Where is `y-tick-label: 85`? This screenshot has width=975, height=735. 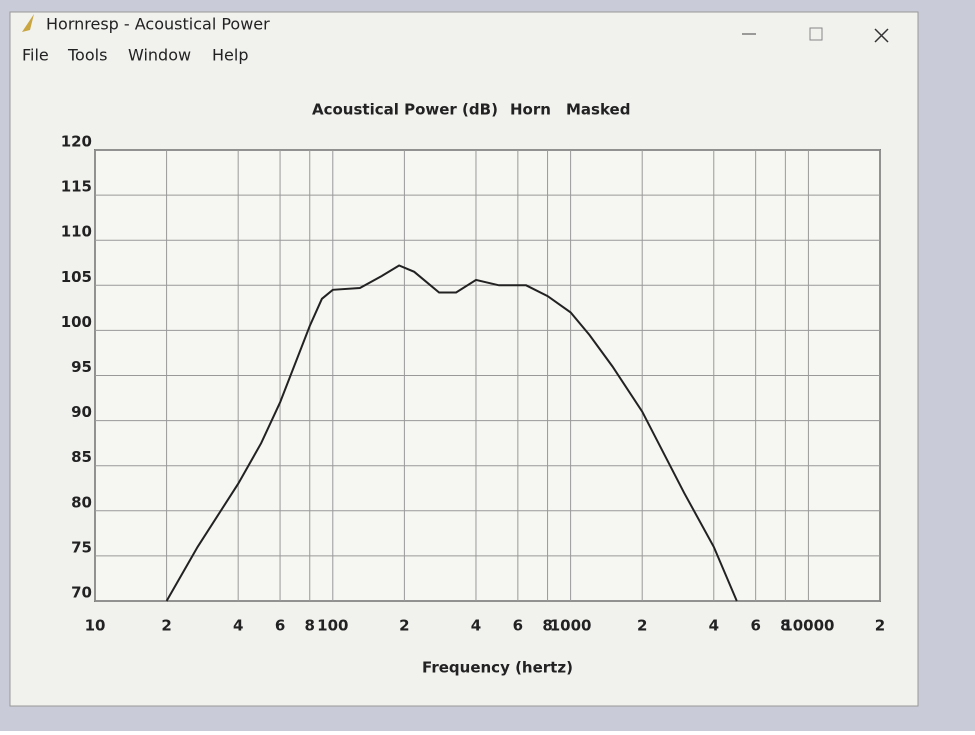 y-tick-label: 85 is located at coordinates (81, 457).